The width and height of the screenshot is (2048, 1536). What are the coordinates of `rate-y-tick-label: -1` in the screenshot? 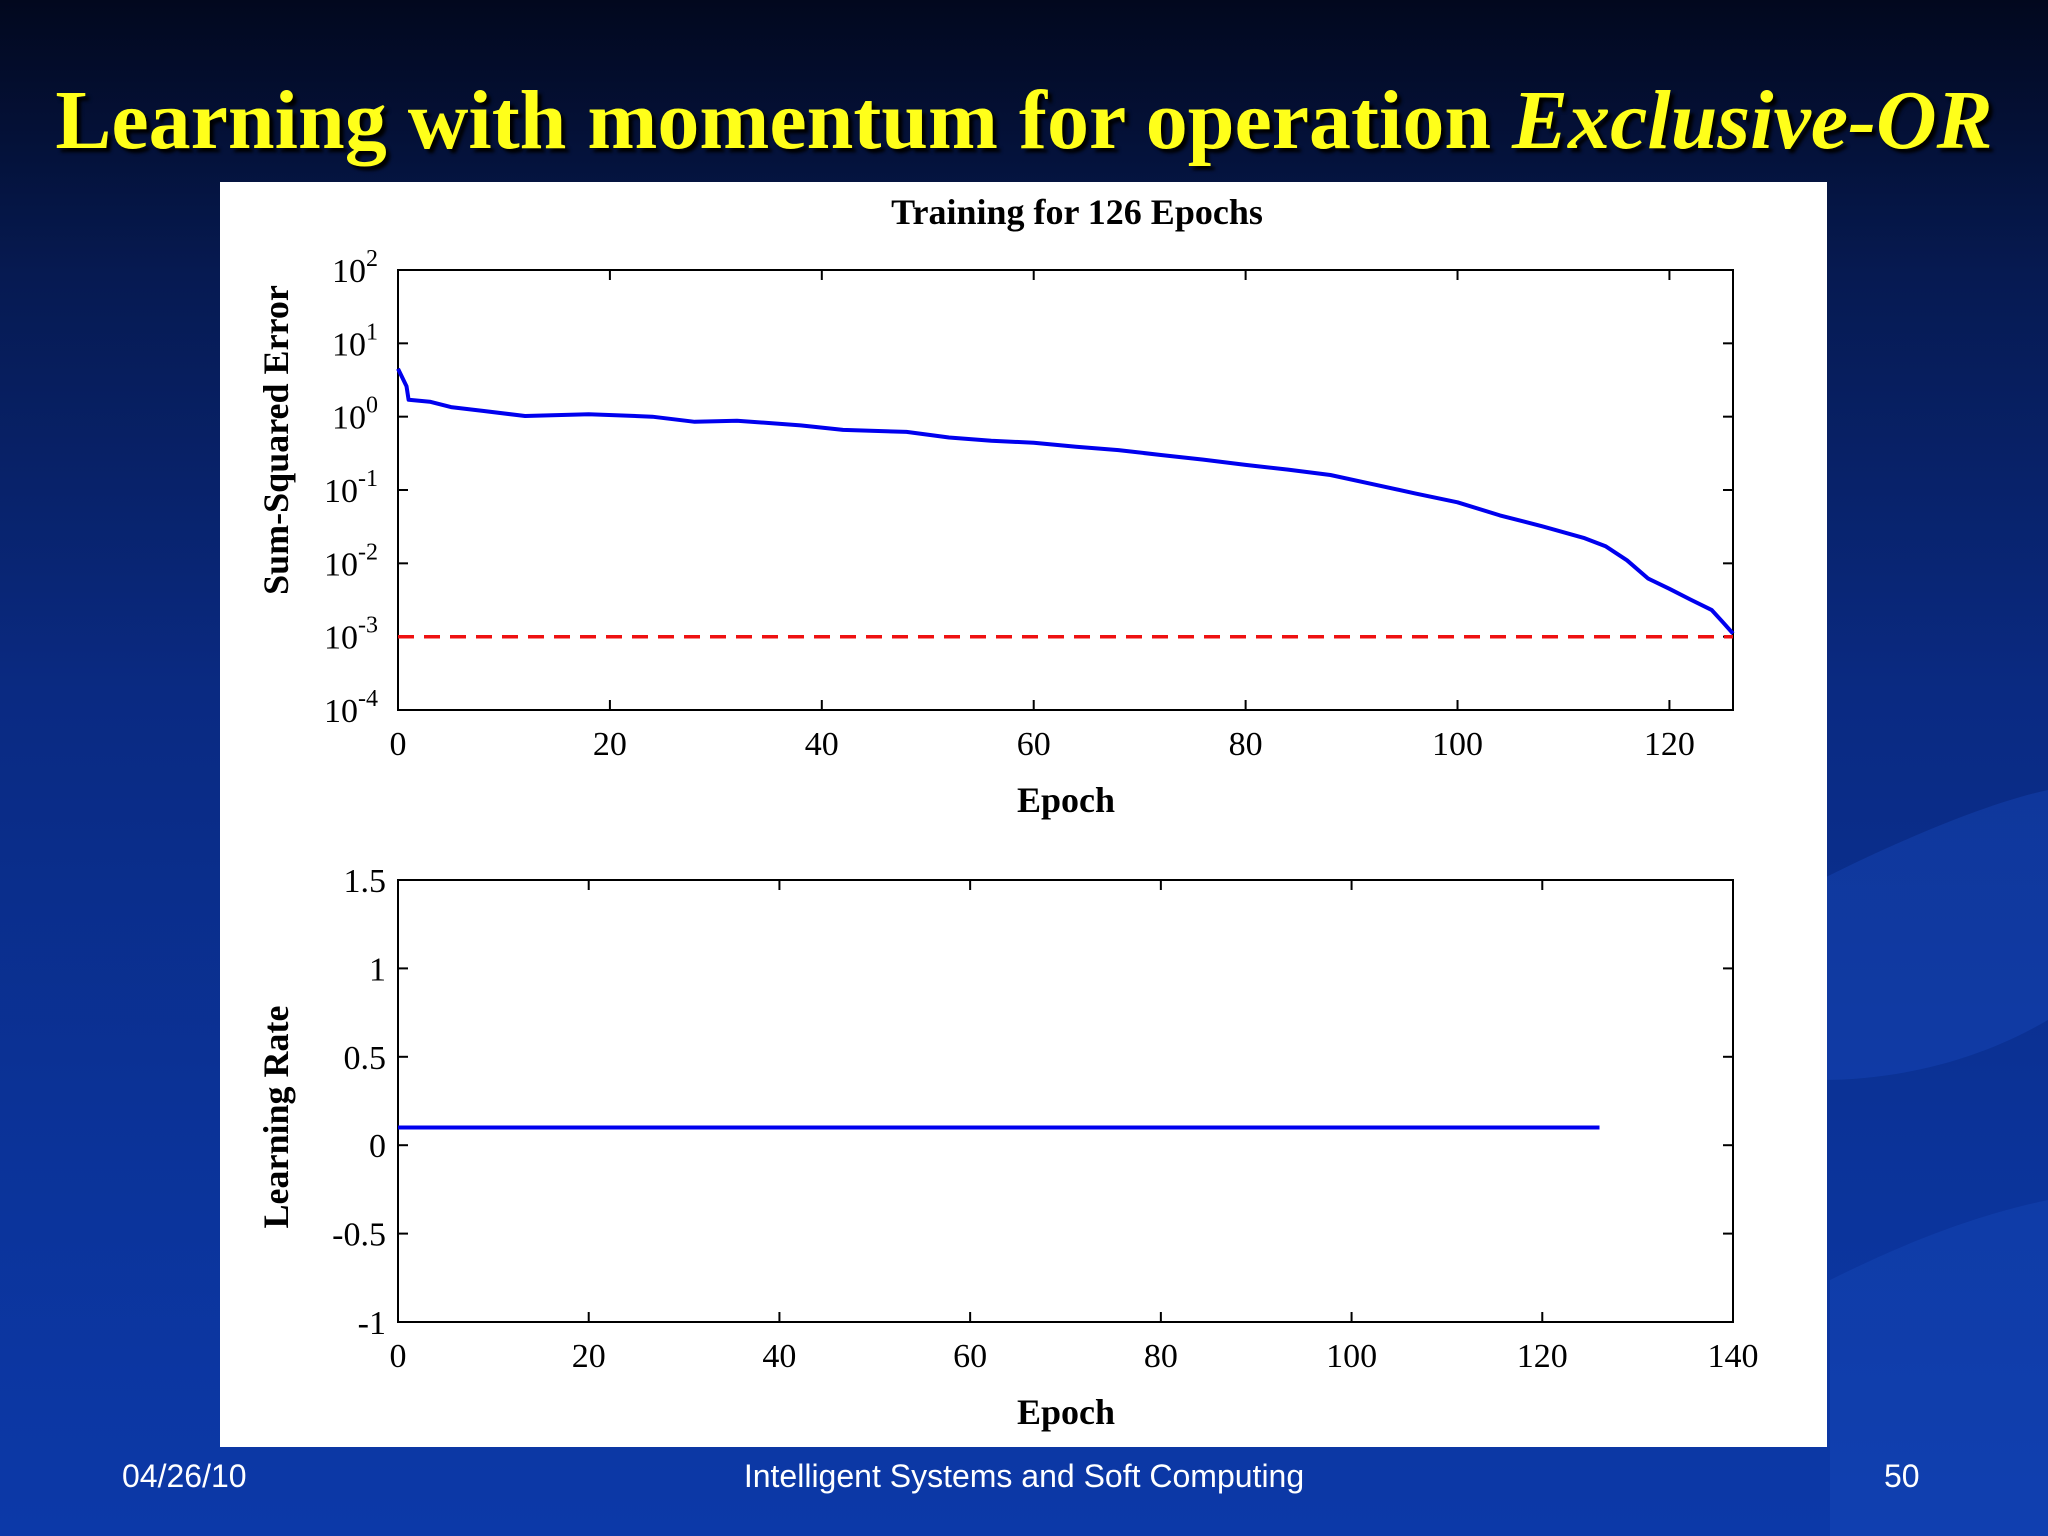 It's located at (372, 1323).